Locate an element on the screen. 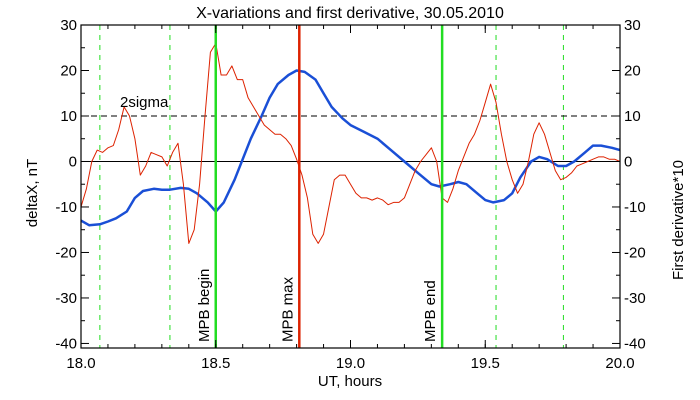  threshold-label: 2sigma is located at coordinates (144, 102).